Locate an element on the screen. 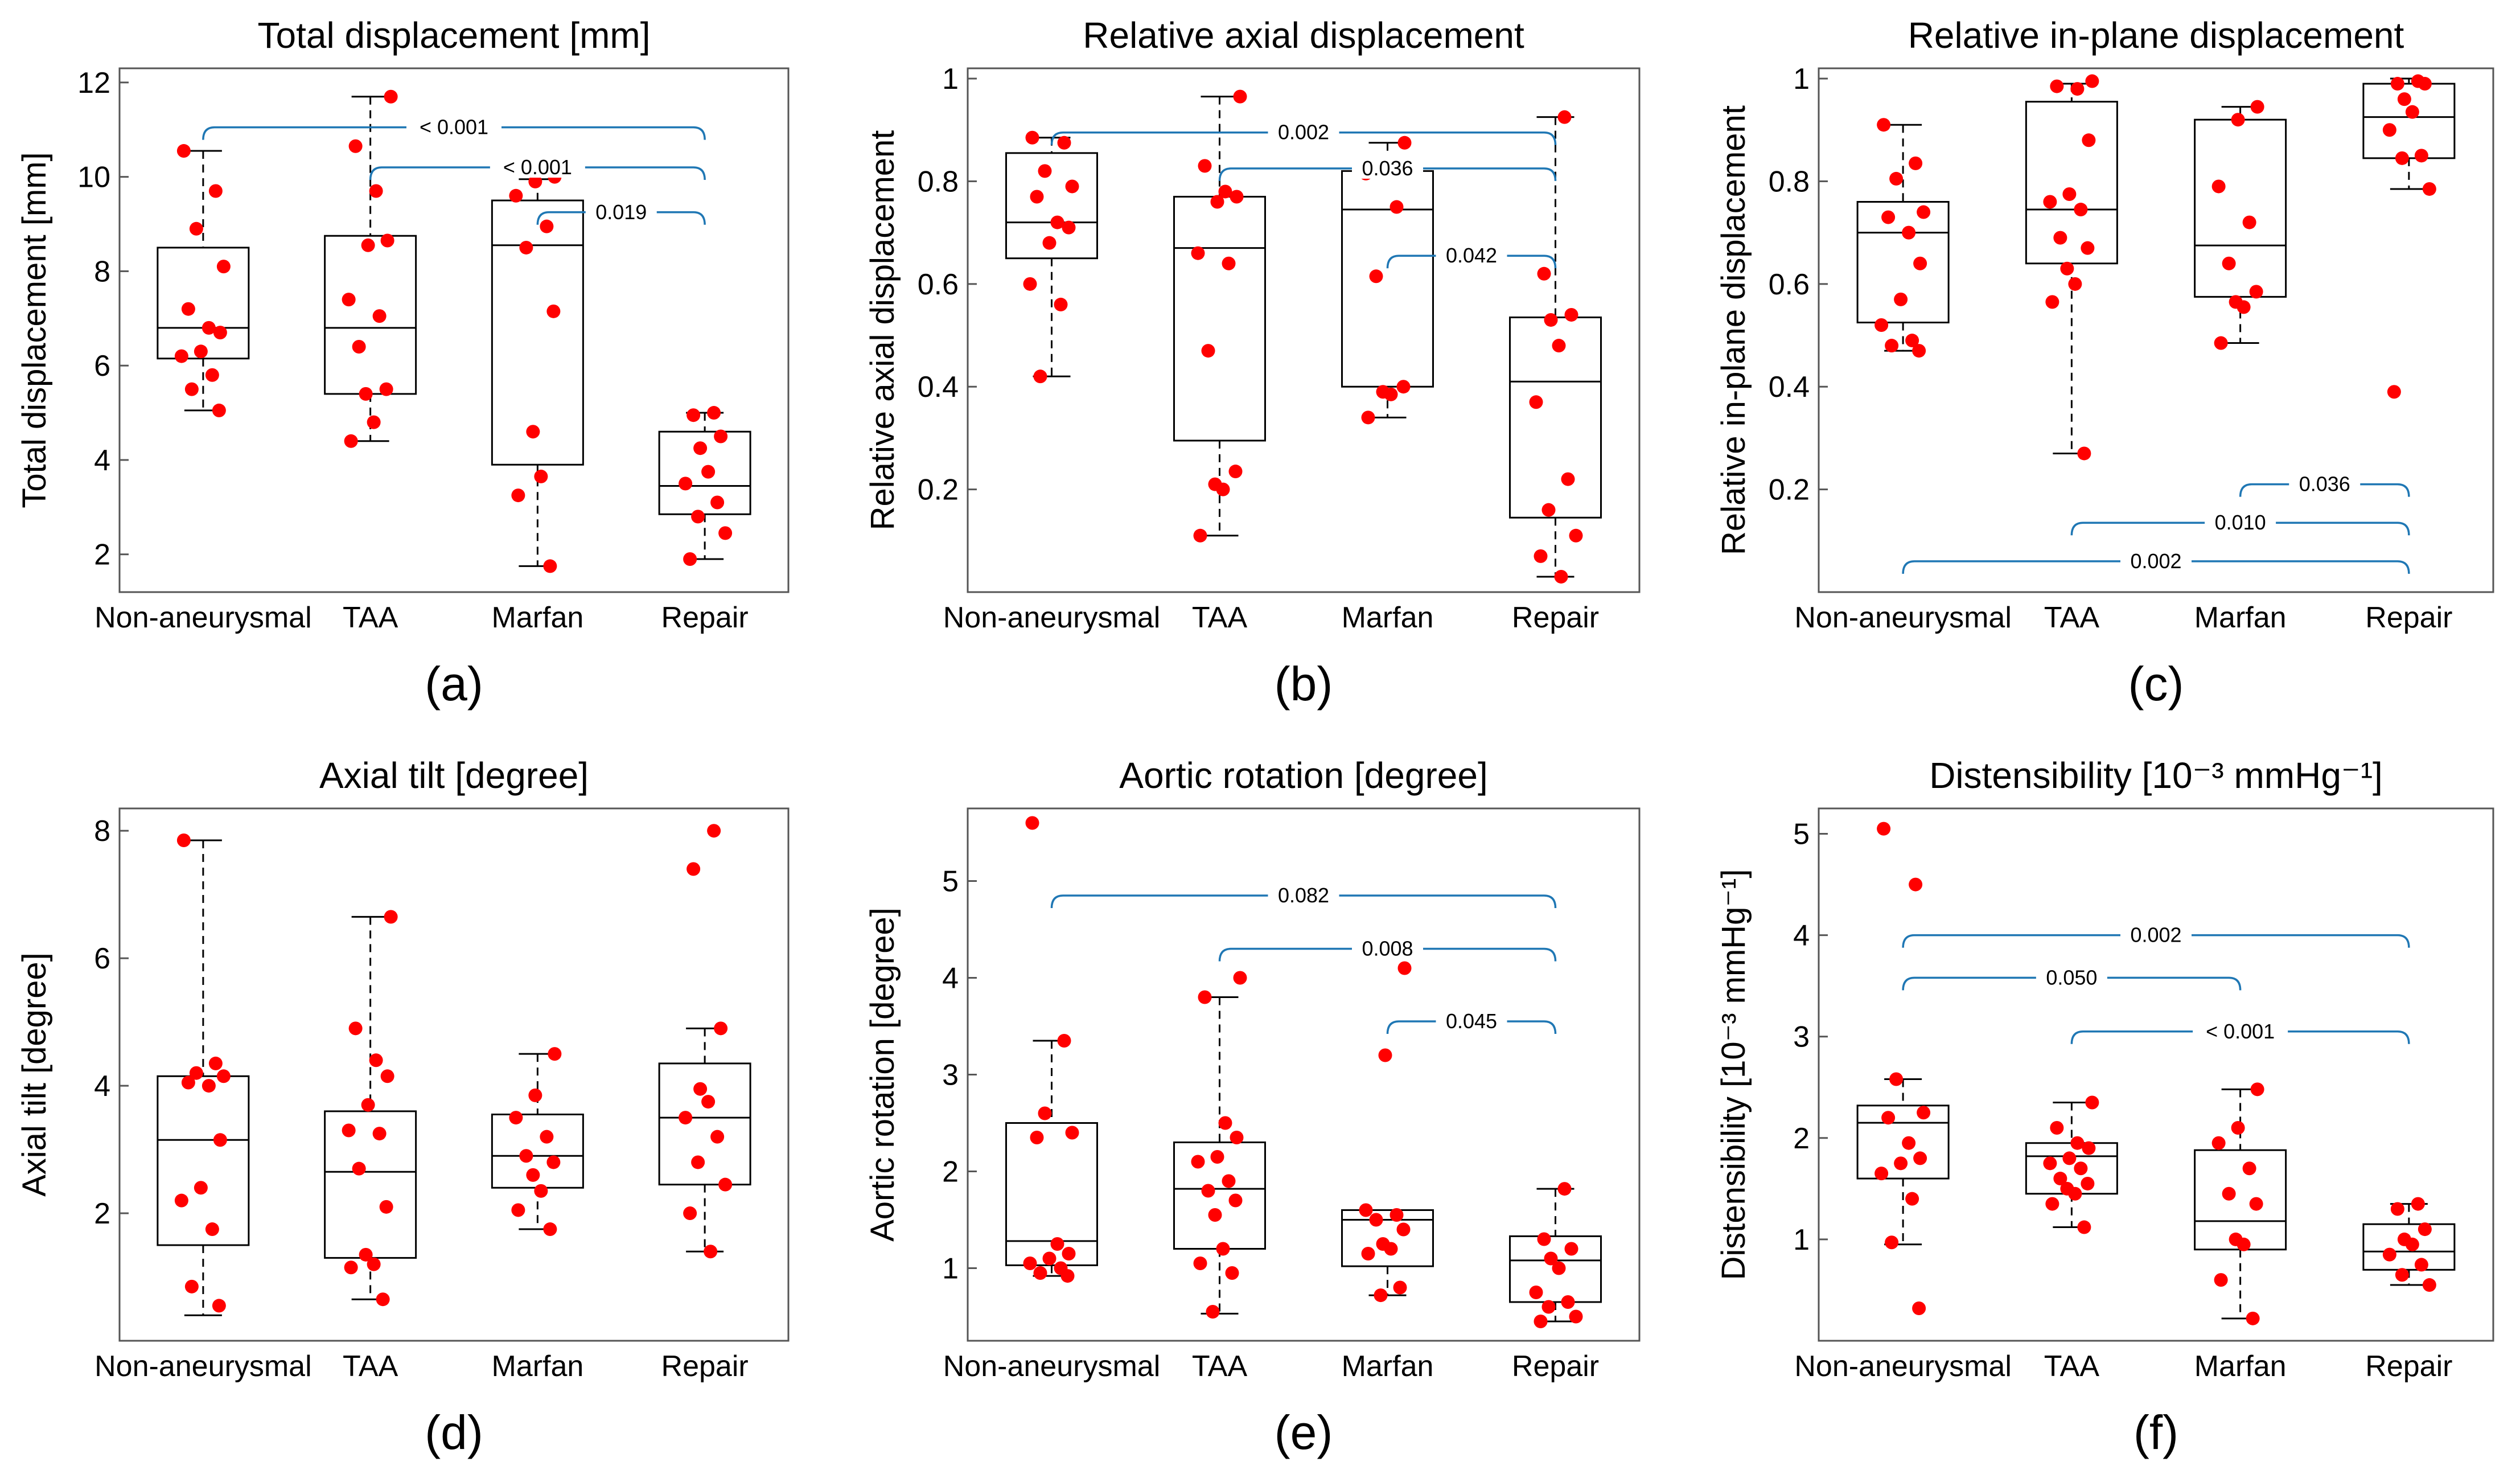 The image size is (2520, 1470). chart-title: Aortic rotation [degree] is located at coordinates (1303, 776).